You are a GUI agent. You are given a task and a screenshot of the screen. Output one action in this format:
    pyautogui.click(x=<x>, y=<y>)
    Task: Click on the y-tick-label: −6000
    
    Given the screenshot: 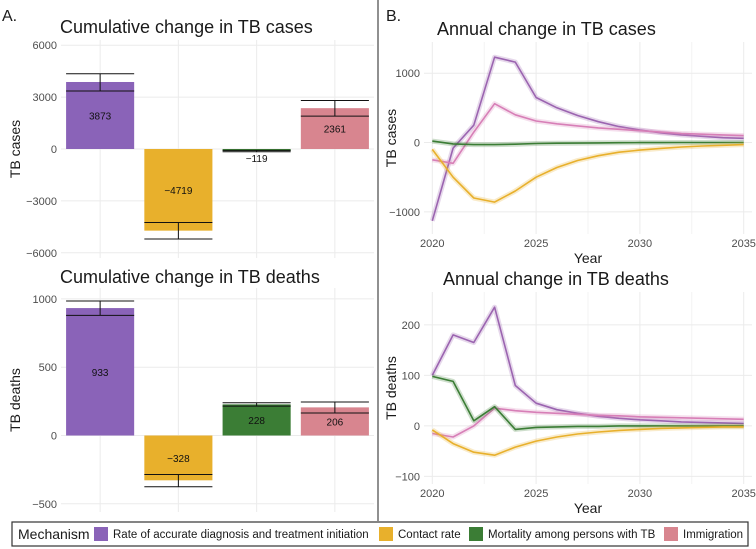 What is the action you would take?
    pyautogui.click(x=41, y=254)
    